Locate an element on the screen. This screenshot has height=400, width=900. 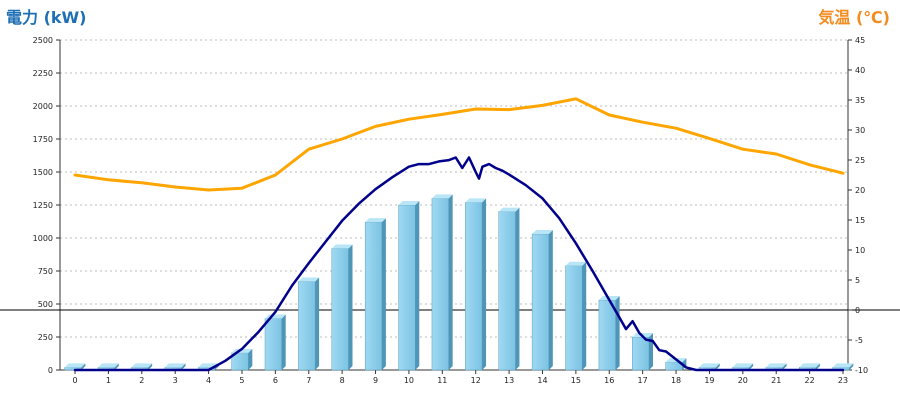
x-tick-label: 14 is located at coordinates (542, 380).